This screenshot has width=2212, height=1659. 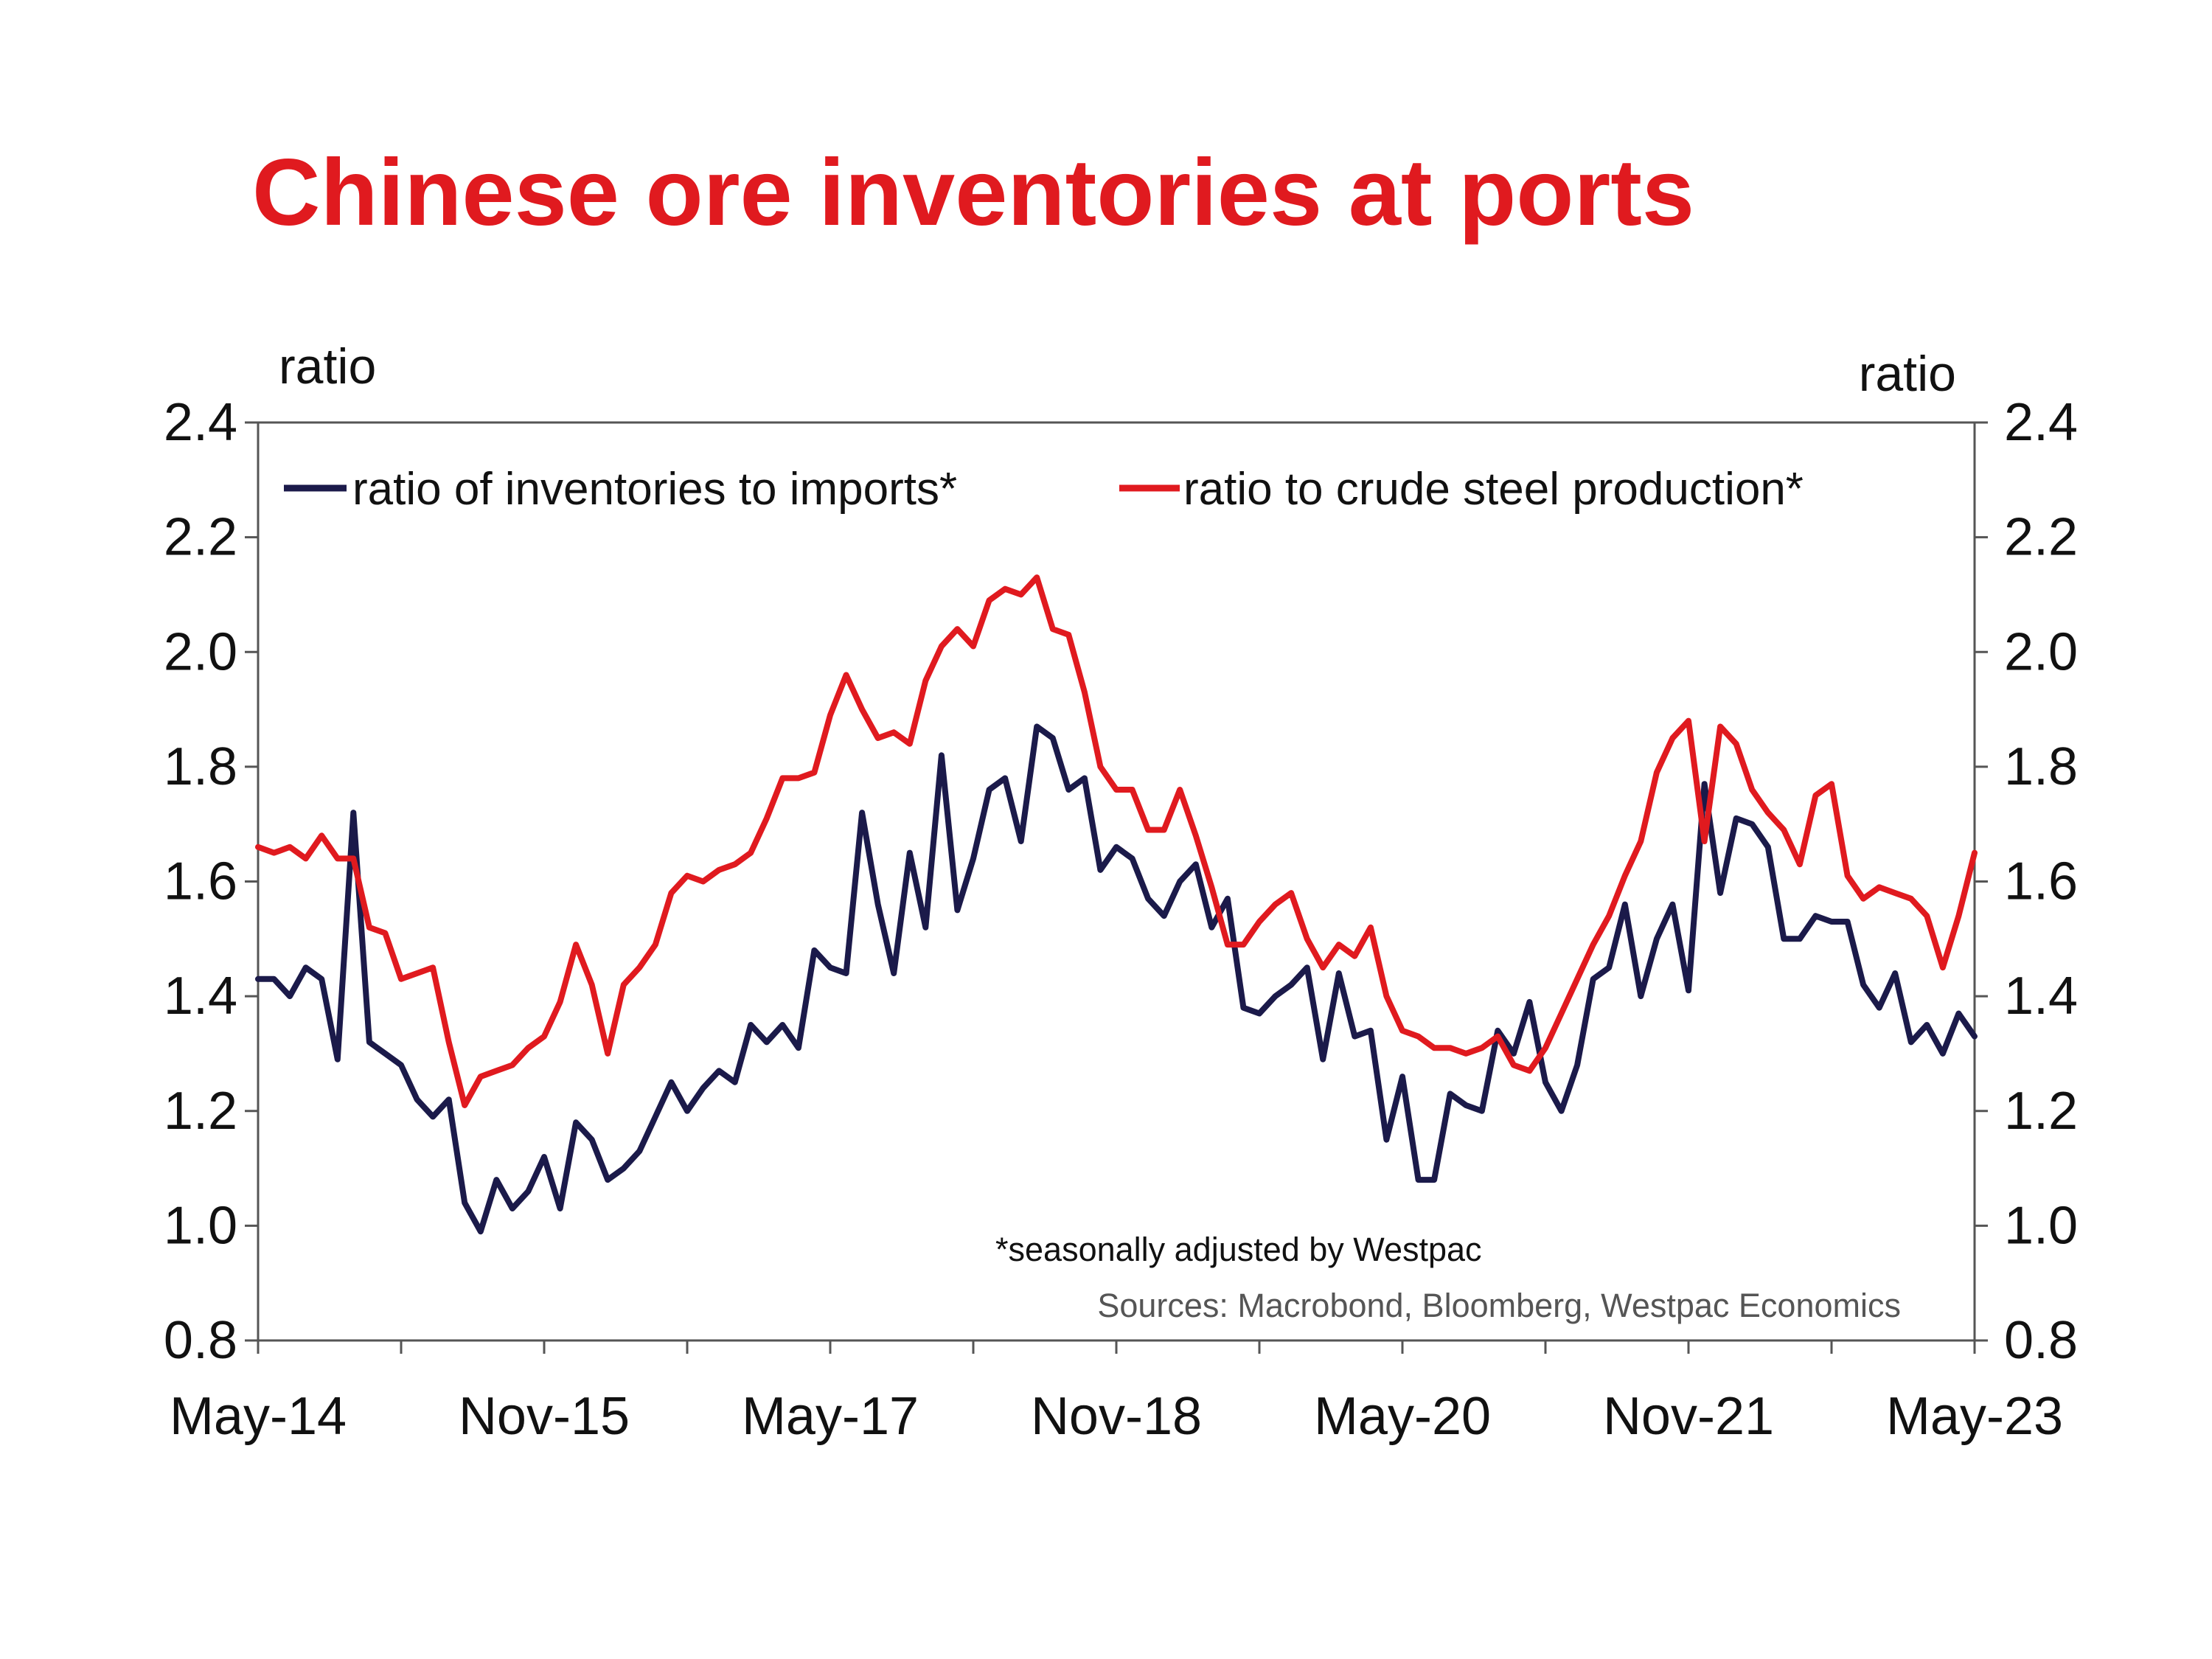 I want to click on y-tick-label-left: 2.4, so click(x=200, y=422).